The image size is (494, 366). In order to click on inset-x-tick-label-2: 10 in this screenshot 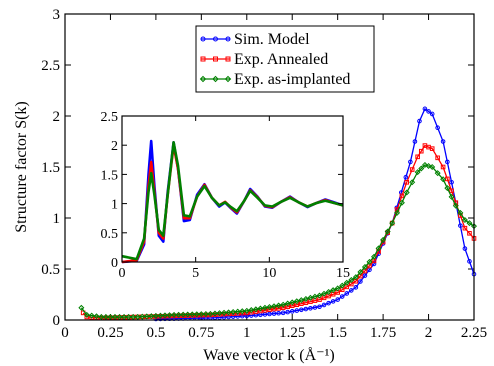, I will do `click(269, 273)`.